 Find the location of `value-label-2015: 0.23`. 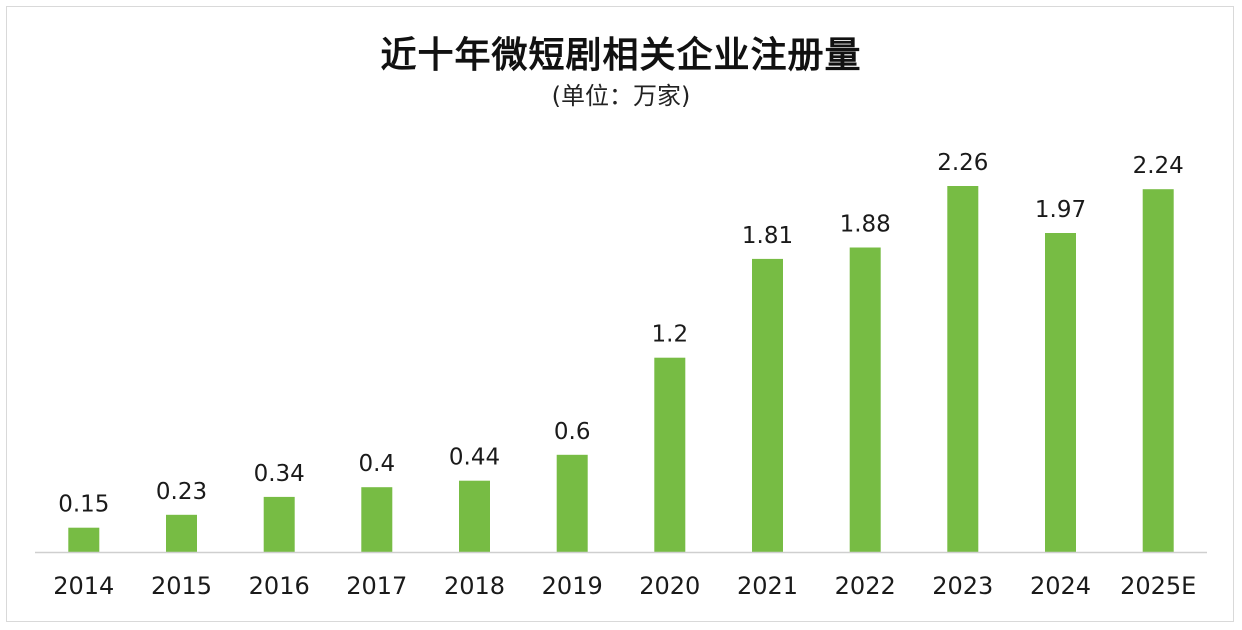

value-label-2015: 0.23 is located at coordinates (181, 492).